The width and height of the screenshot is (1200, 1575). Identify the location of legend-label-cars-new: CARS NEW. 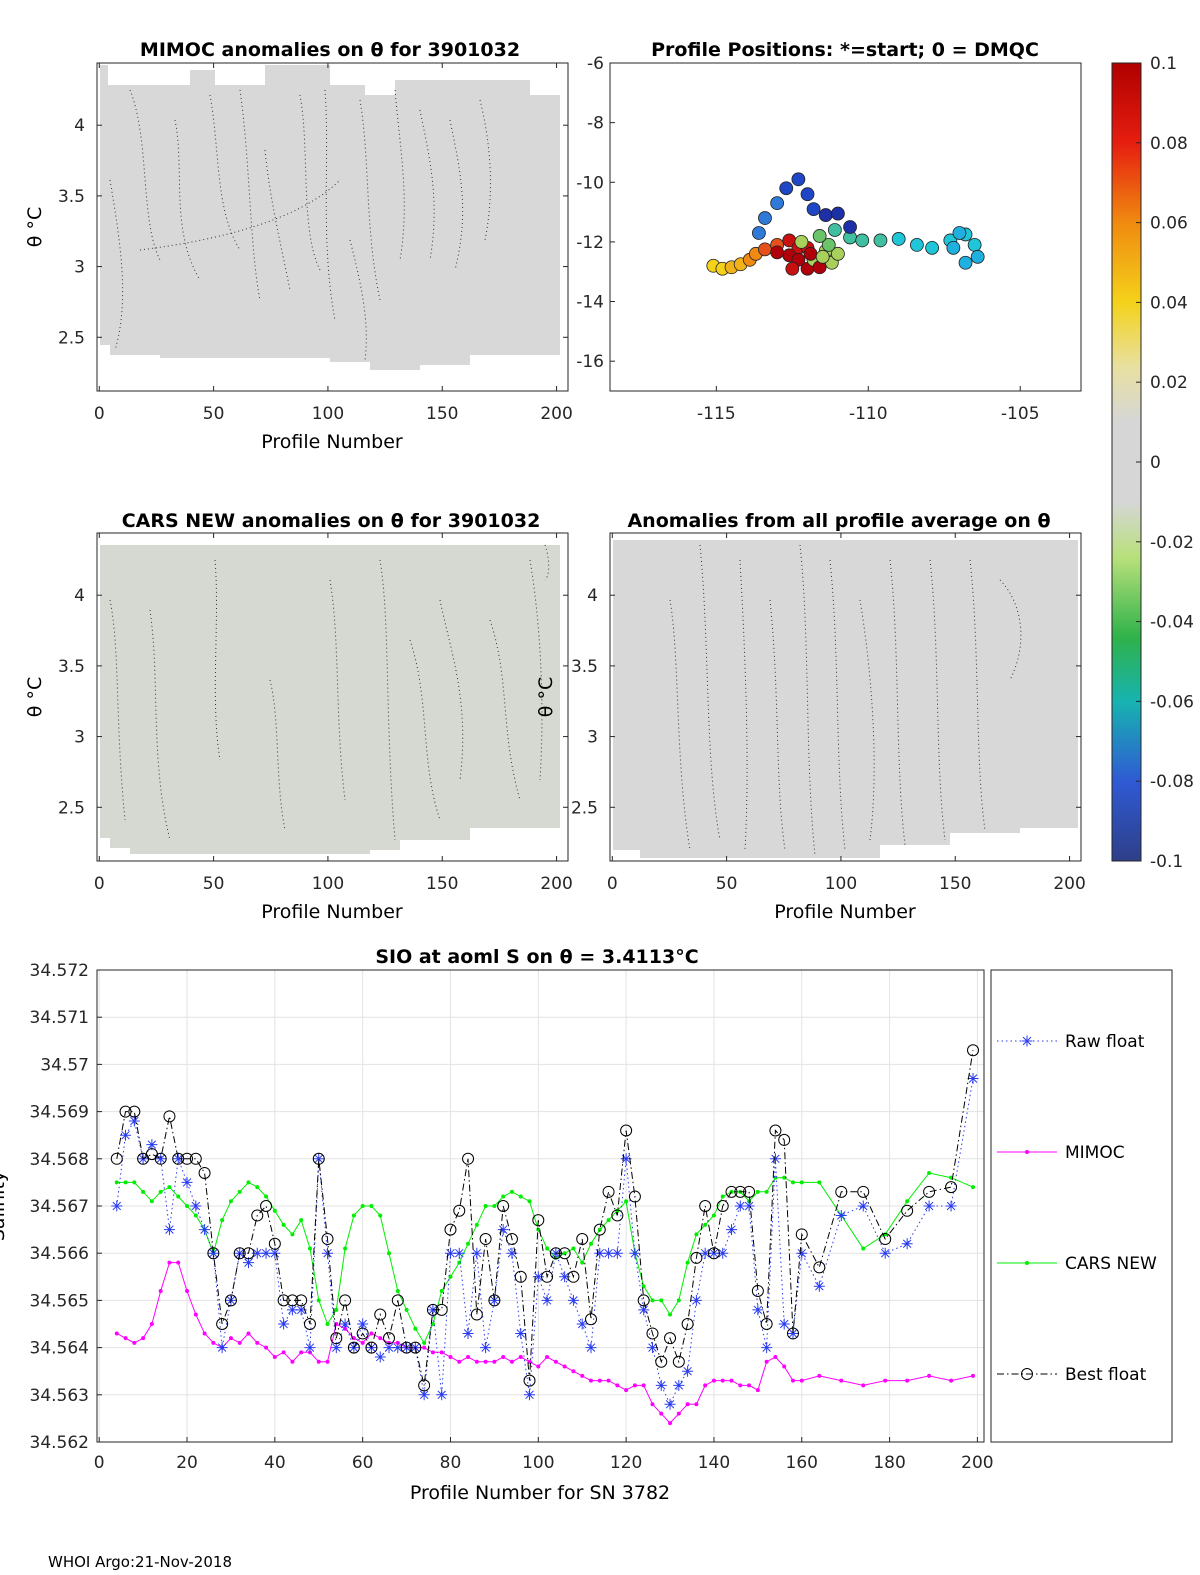
(1111, 1264).